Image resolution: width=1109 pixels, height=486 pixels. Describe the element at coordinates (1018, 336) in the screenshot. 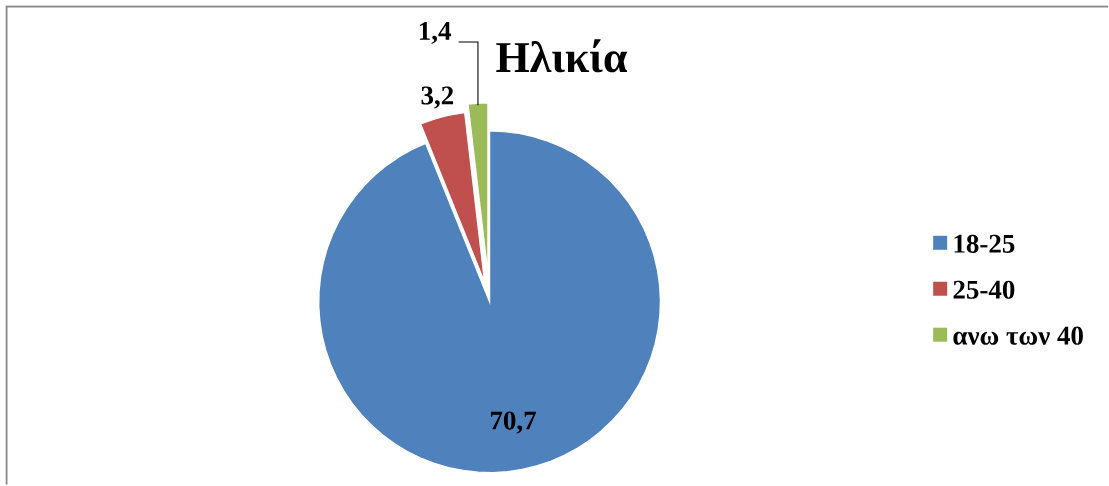

I see `legend-label: ανω των 40` at that location.